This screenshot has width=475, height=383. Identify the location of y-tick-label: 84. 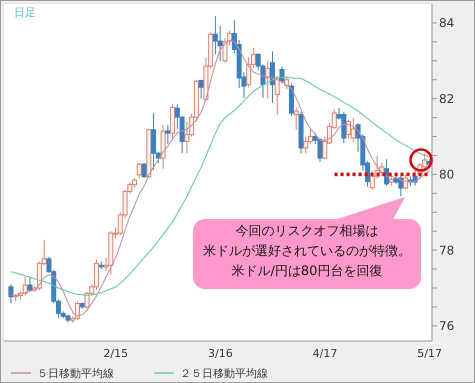
(446, 23).